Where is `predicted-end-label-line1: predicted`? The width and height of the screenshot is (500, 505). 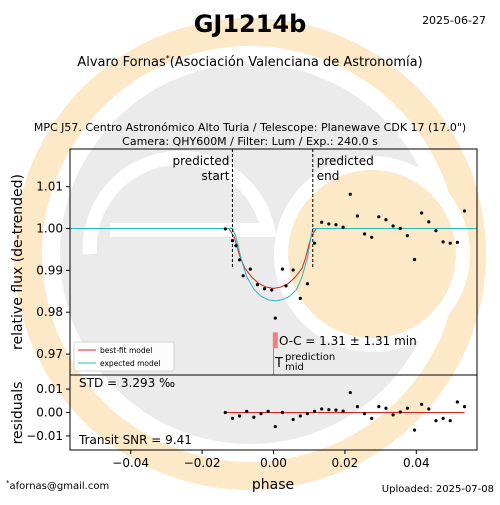 predicted-end-label-line1: predicted is located at coordinates (345, 161).